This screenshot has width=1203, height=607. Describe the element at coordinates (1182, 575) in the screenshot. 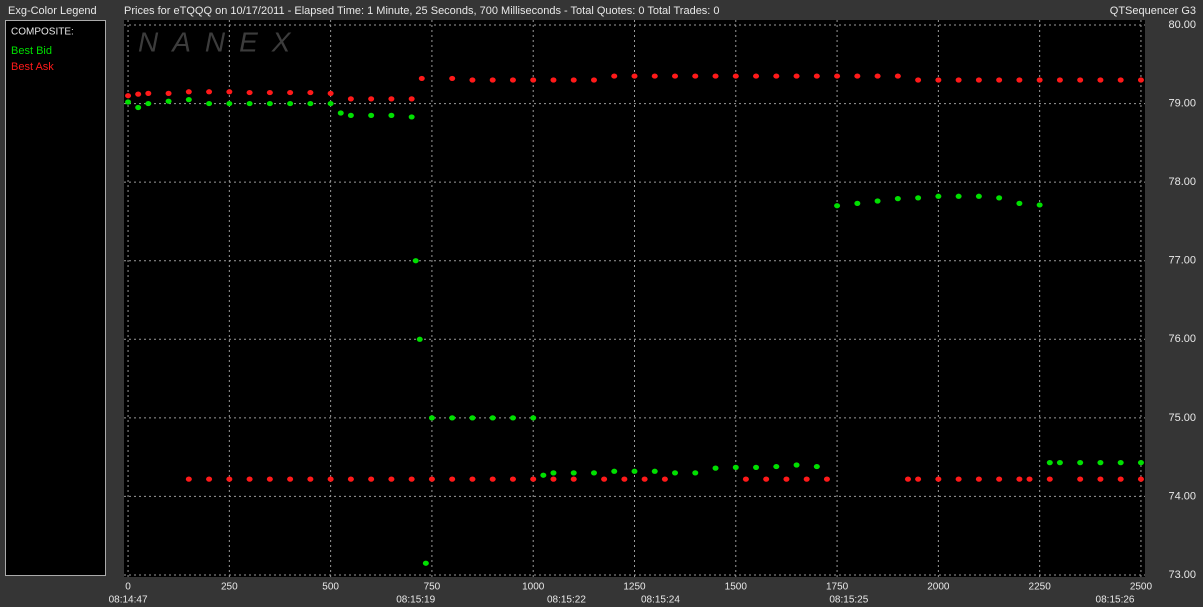

I see `y-tick-label: 73.00` at that location.